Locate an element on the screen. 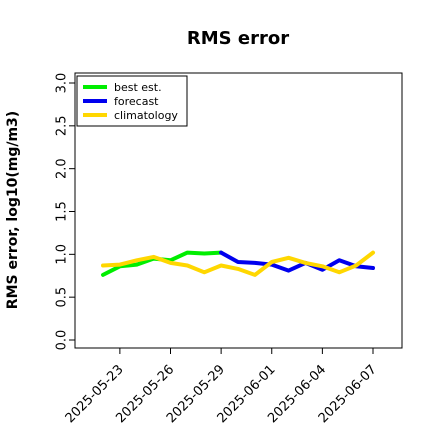 Image resolution: width=440 pixels, height=440 pixels. legend-label: best est. is located at coordinates (138, 87).